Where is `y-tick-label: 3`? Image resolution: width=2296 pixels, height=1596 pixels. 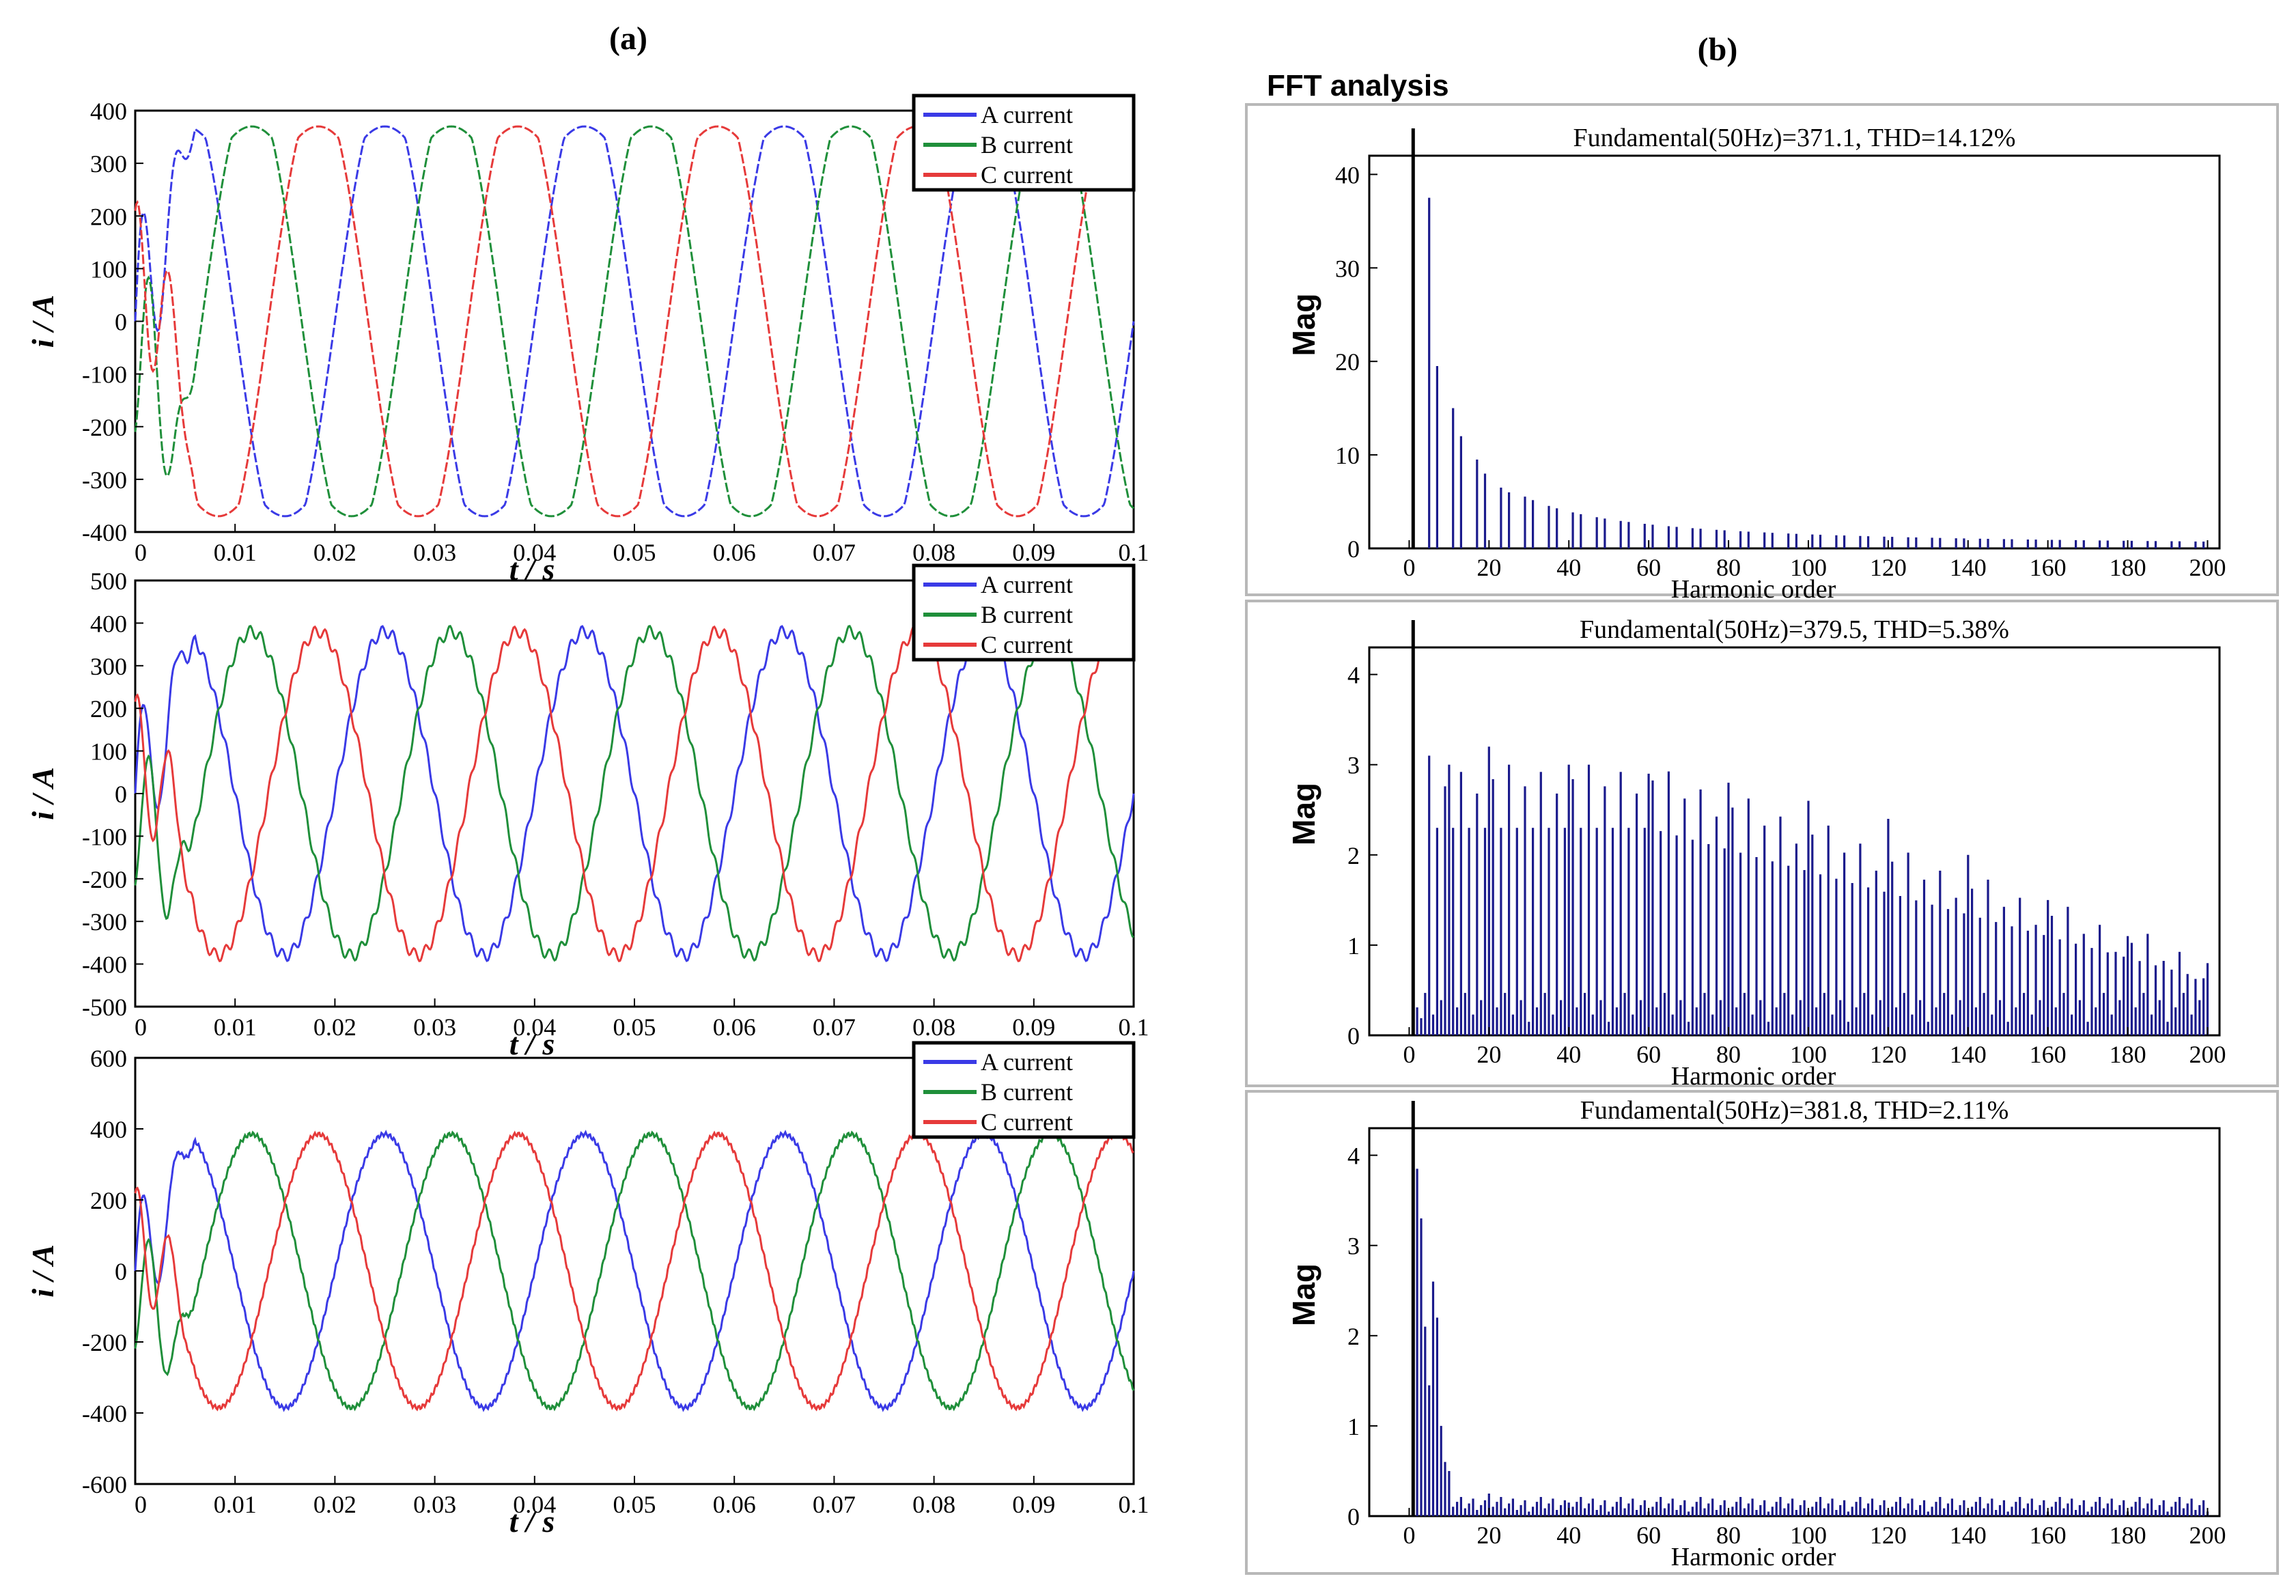
y-tick-label: 3 is located at coordinates (1353, 765).